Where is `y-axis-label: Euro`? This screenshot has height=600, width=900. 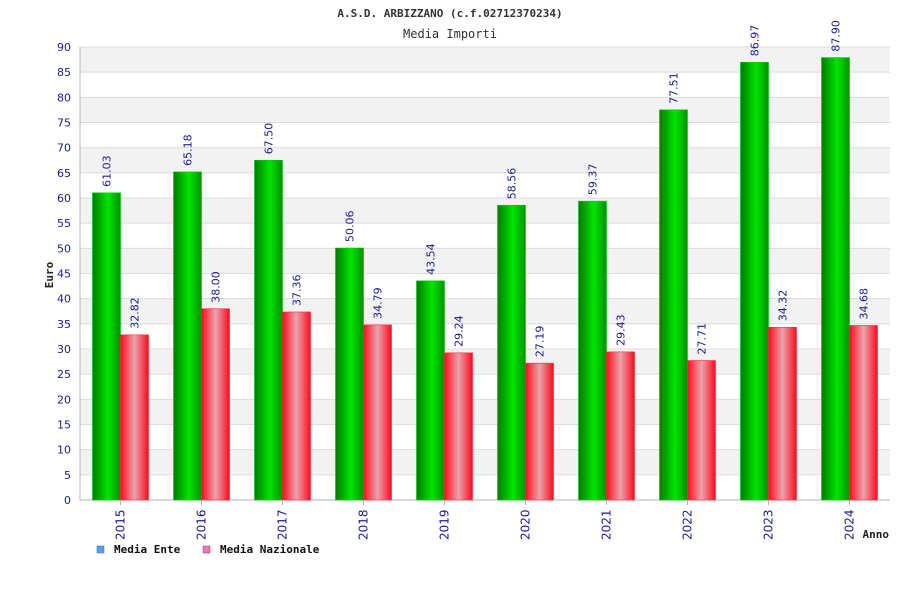 y-axis-label: Euro is located at coordinates (49, 274).